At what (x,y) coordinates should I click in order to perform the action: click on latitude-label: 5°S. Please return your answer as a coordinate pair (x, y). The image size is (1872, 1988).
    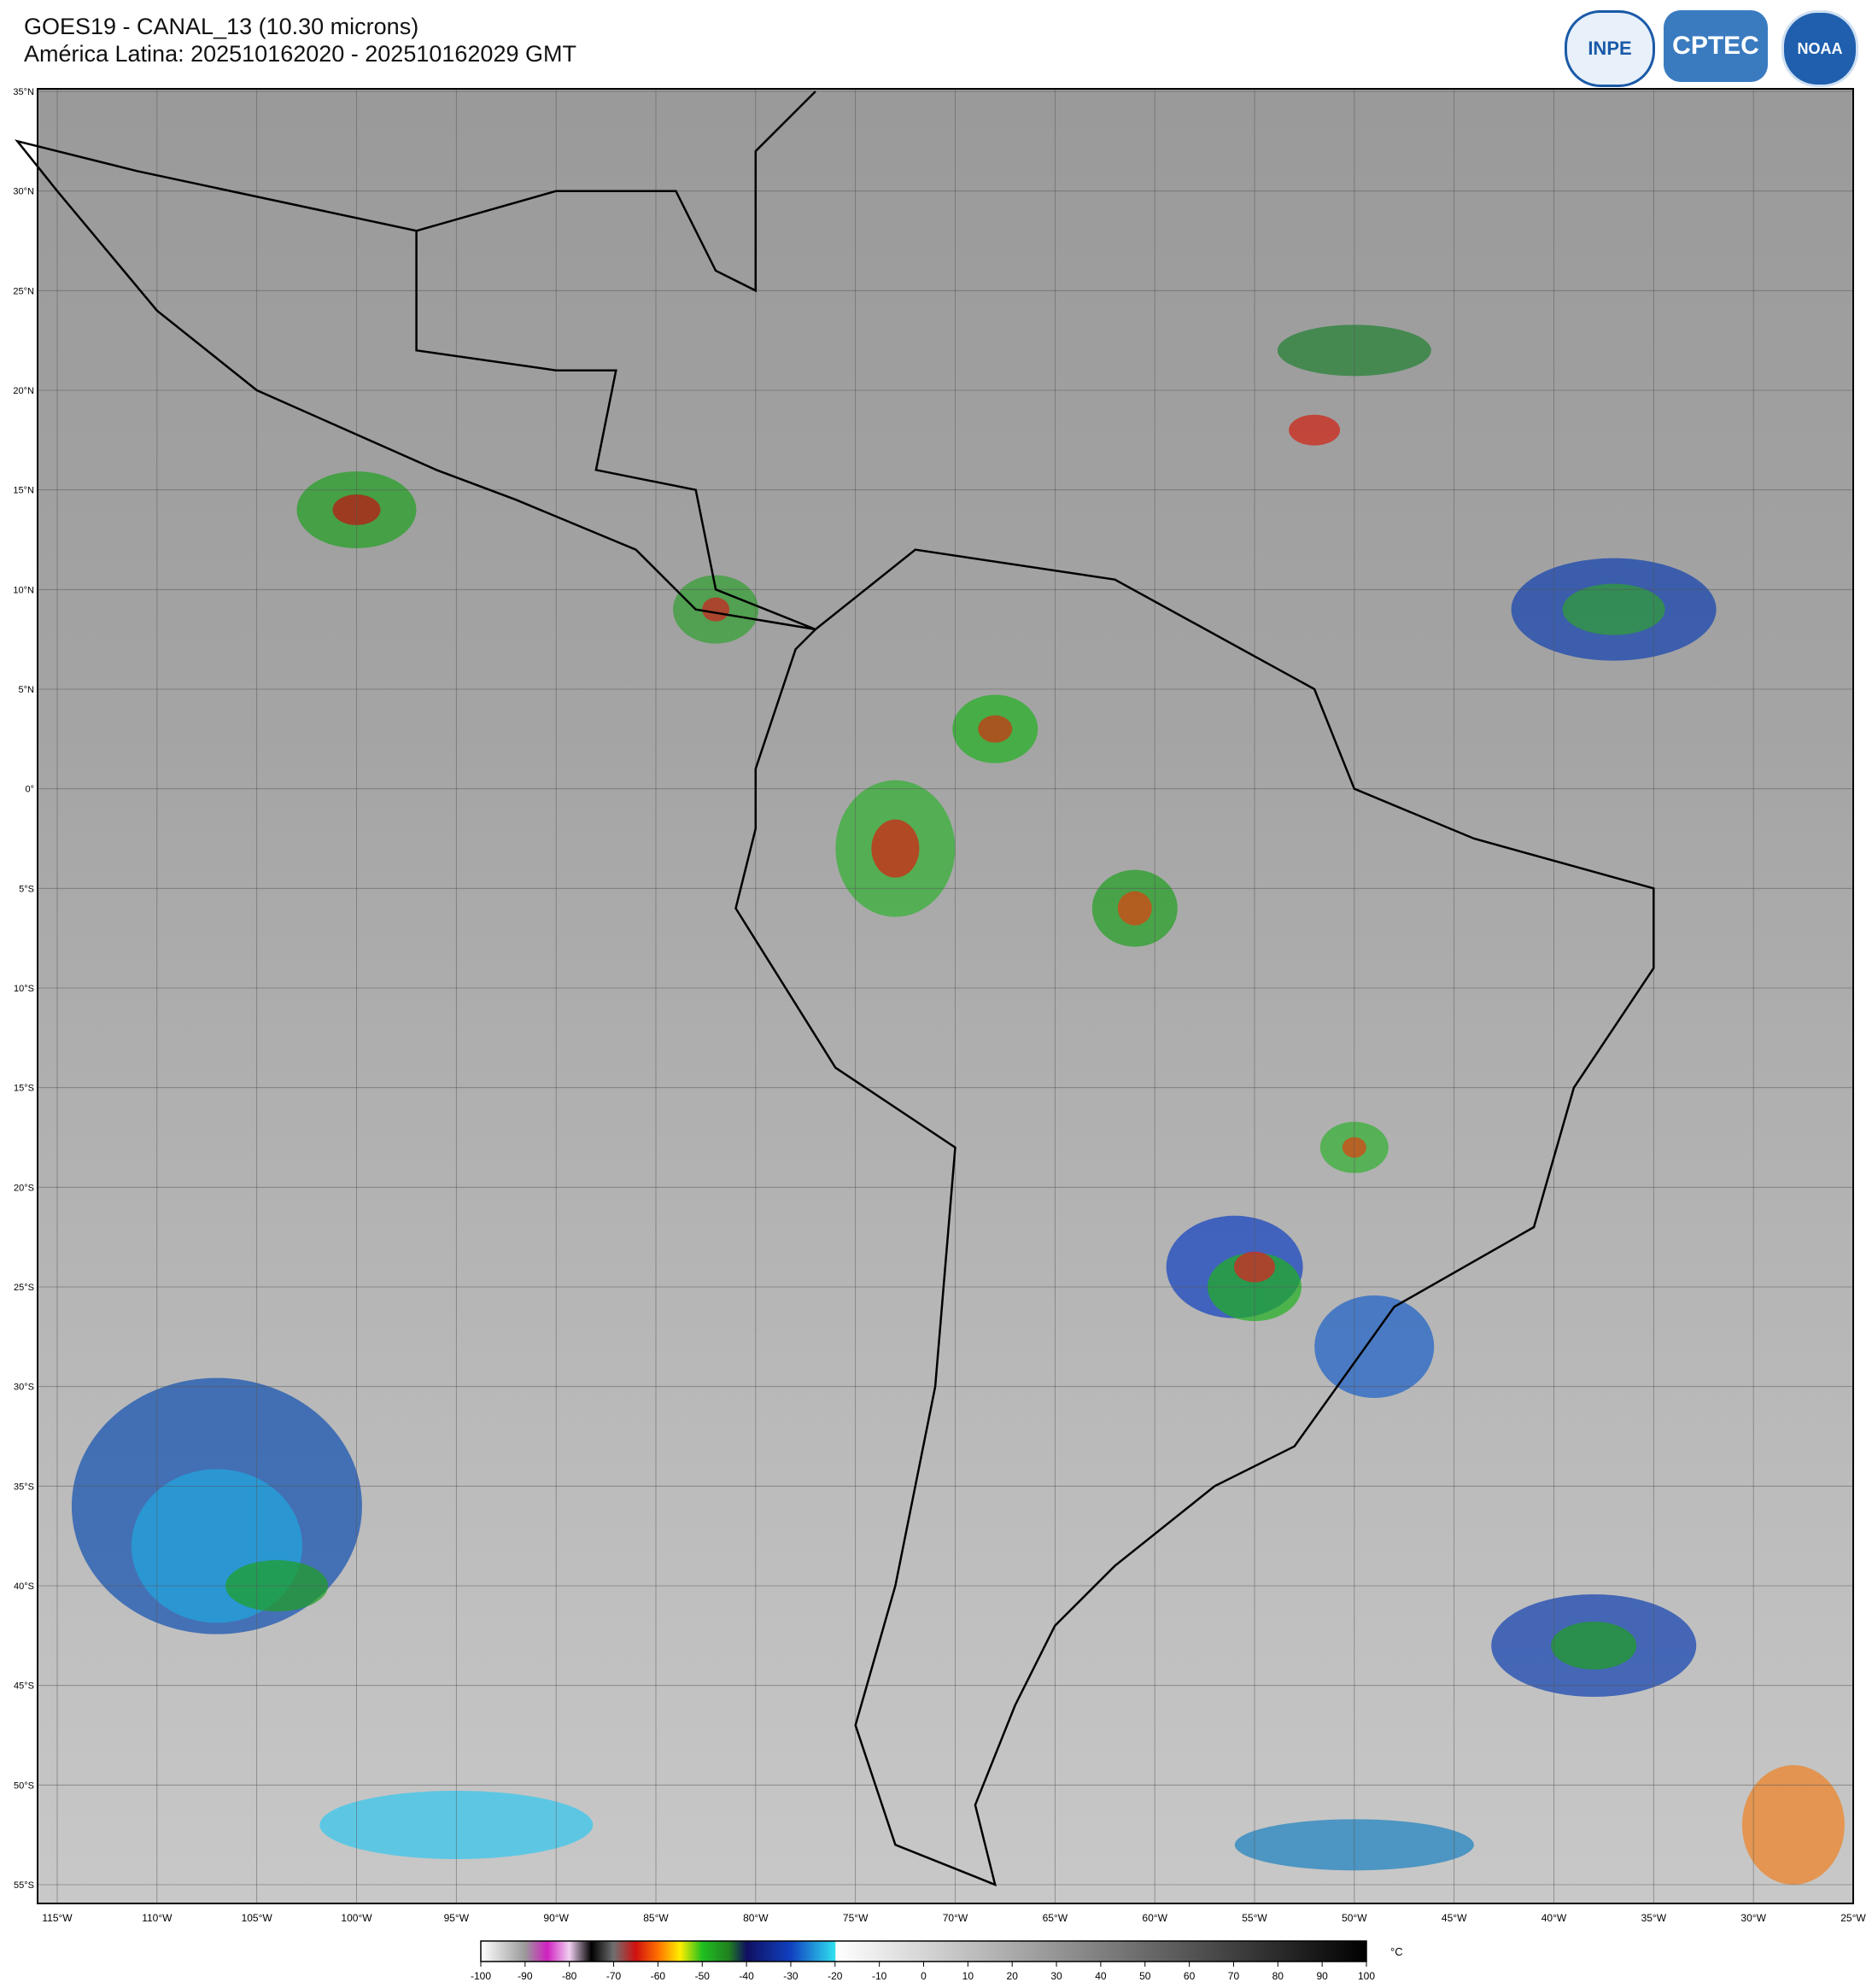
    Looking at the image, I should click on (26, 889).